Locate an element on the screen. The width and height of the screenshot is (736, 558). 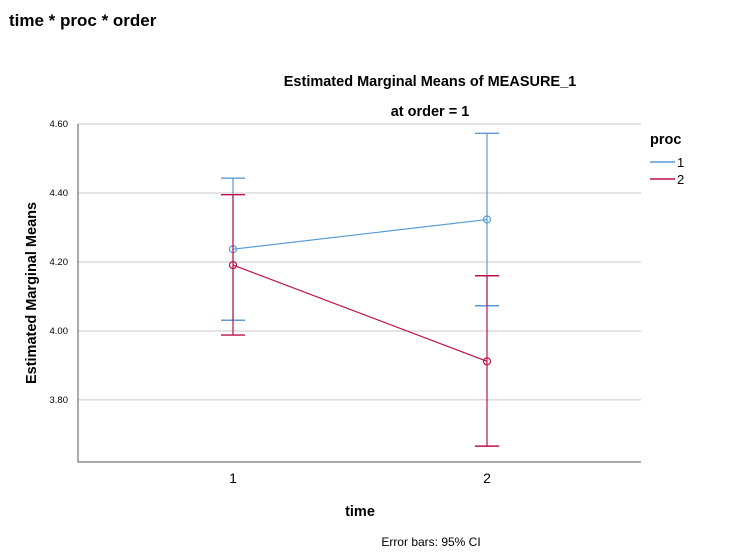
y-tick-label: 4.60 is located at coordinates (59, 124).